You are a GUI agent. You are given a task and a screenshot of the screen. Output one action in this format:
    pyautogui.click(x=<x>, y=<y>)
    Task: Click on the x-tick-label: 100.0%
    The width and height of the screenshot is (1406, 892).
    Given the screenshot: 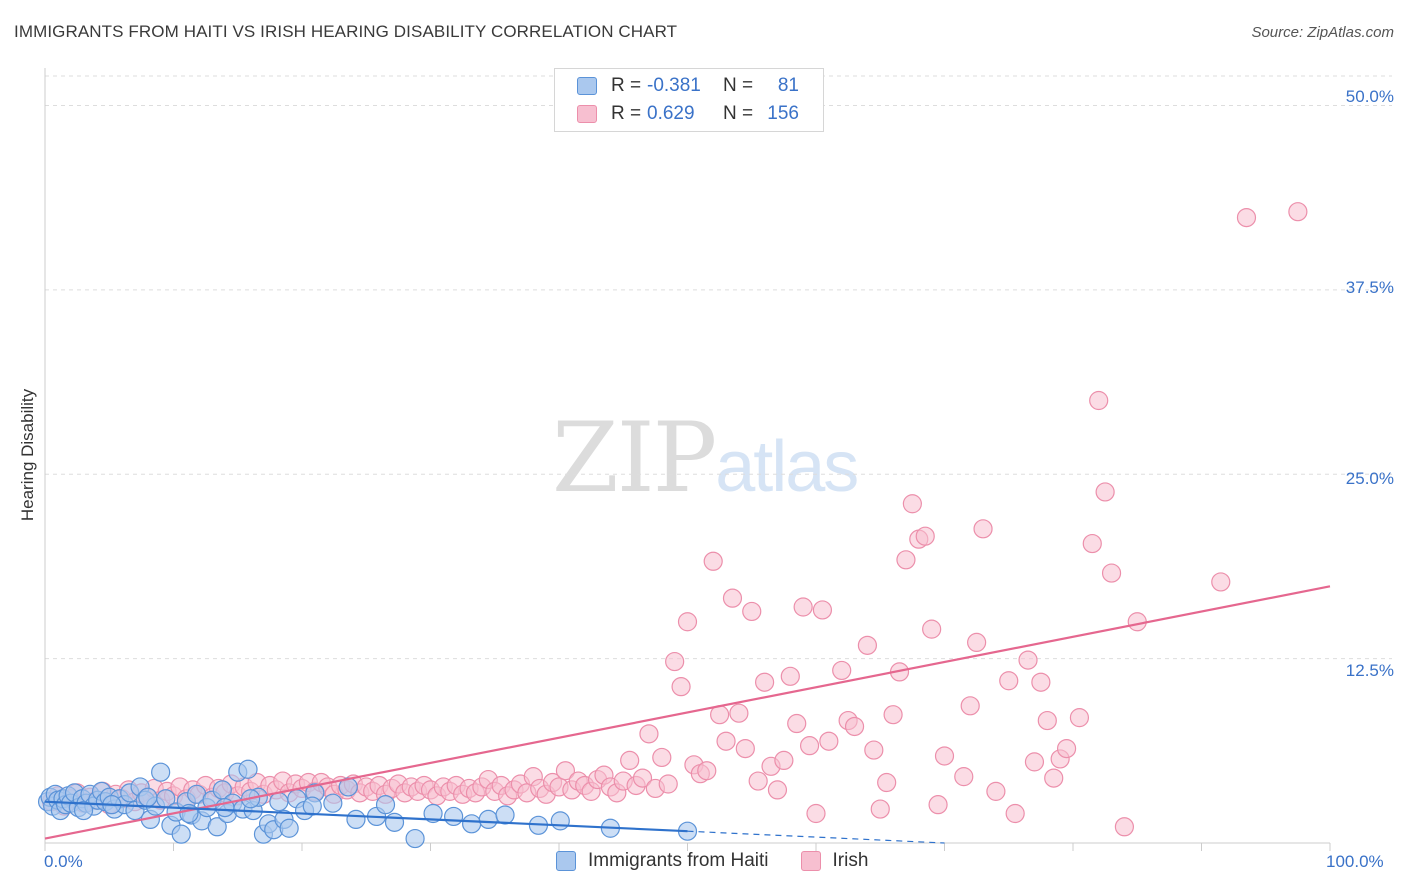 What is the action you would take?
    pyautogui.click(x=1355, y=861)
    